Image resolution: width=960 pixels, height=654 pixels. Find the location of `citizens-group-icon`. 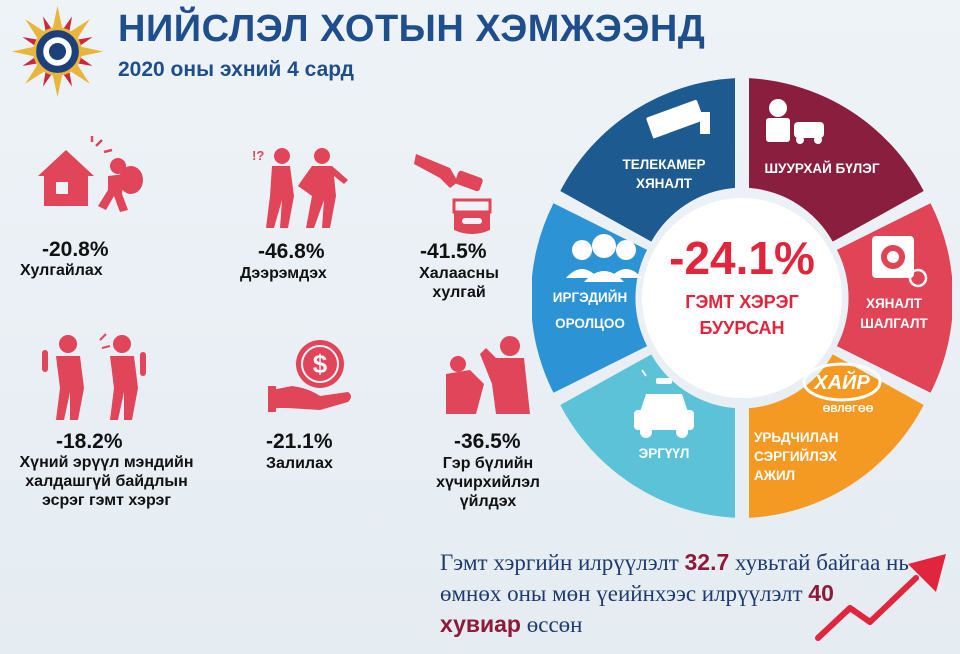

citizens-group-icon is located at coordinates (604, 258).